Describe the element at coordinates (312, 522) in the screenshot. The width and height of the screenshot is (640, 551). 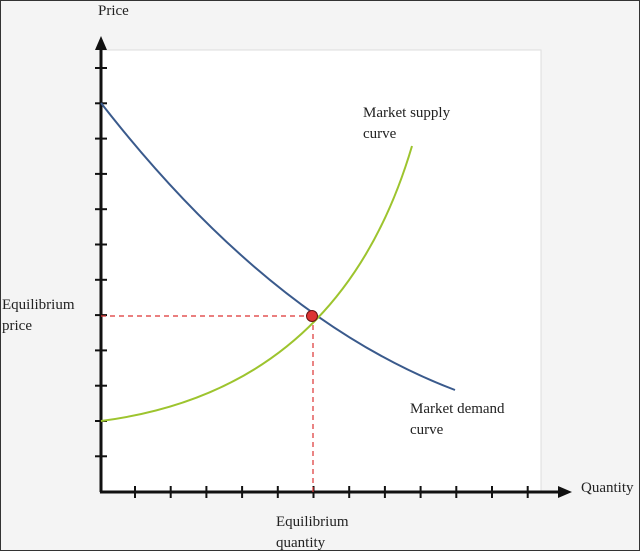
I see `equilibrium-quantity-label: Equilibrium` at that location.